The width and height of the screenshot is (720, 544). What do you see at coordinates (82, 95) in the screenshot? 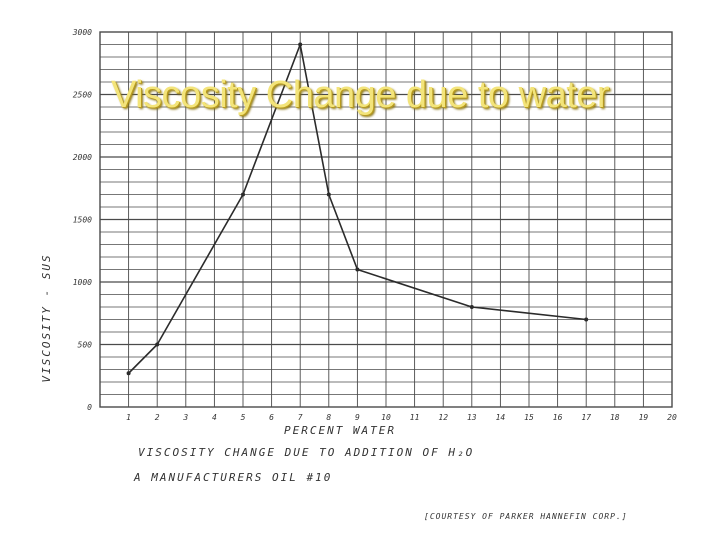
I see `y-tick-label: 2500` at bounding box center [82, 95].